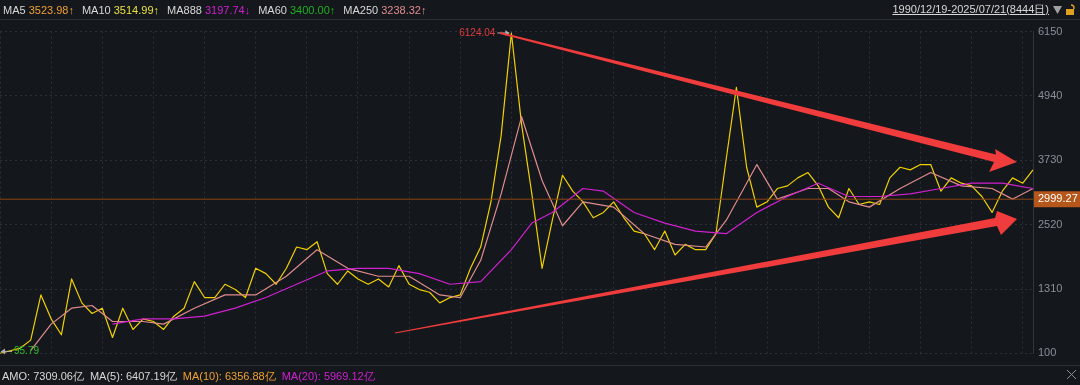 The width and height of the screenshot is (1080, 385). What do you see at coordinates (1050, 223) in the screenshot?
I see `y-tick-label: 2520` at bounding box center [1050, 223].